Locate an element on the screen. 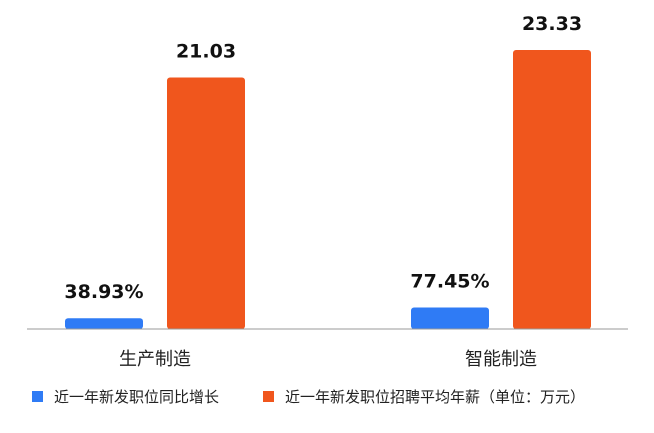 The height and width of the screenshot is (433, 654). bar-s1-c1 is located at coordinates (552, 189).